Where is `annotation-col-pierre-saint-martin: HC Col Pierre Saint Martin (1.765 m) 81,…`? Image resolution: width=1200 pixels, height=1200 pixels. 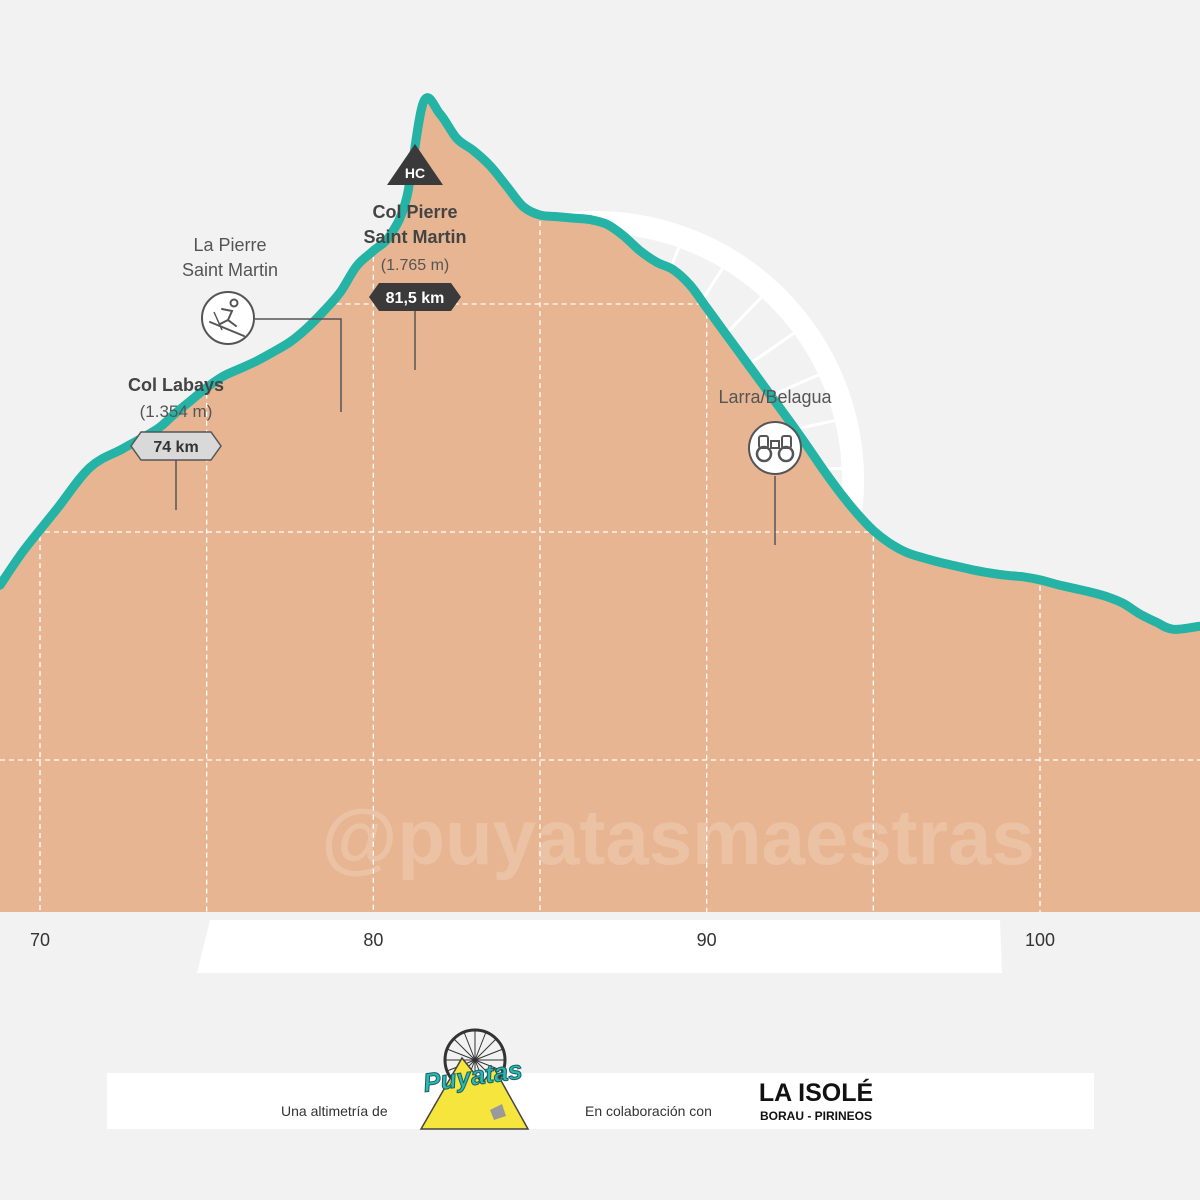 annotation-col-pierre-saint-martin: HC Col Pierre Saint Martin (1.765 m) 81,… is located at coordinates (415, 257).